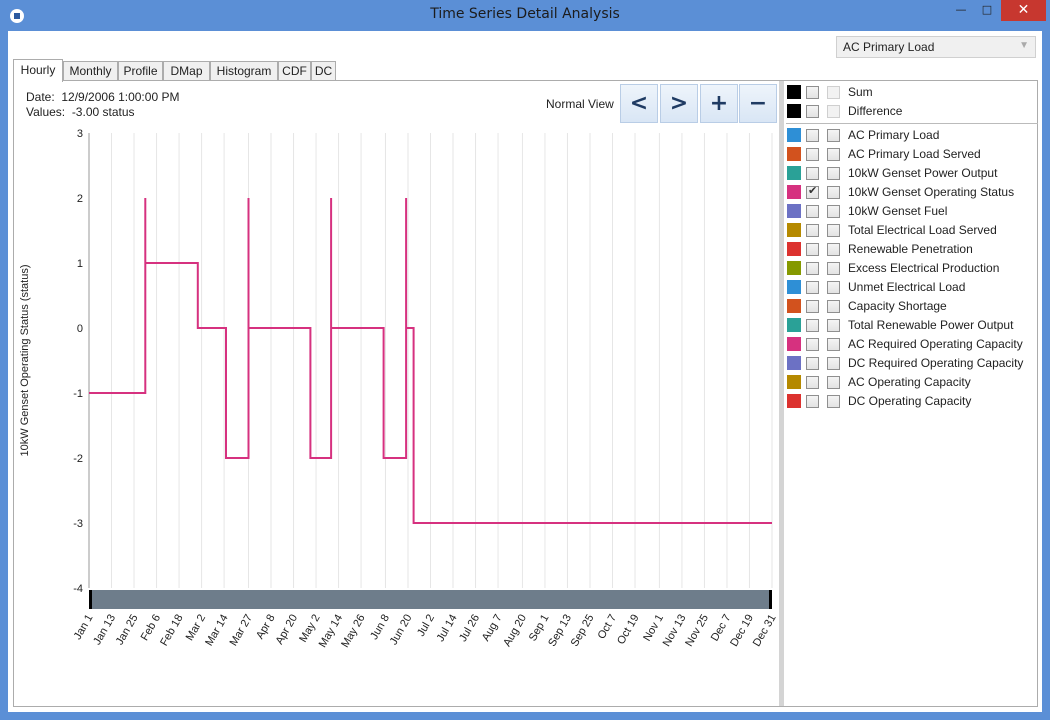 This screenshot has width=1050, height=720. What do you see at coordinates (912, 154) in the screenshot?
I see `legend-item-ac-primary-load-served: AC Primary Load Served` at bounding box center [912, 154].